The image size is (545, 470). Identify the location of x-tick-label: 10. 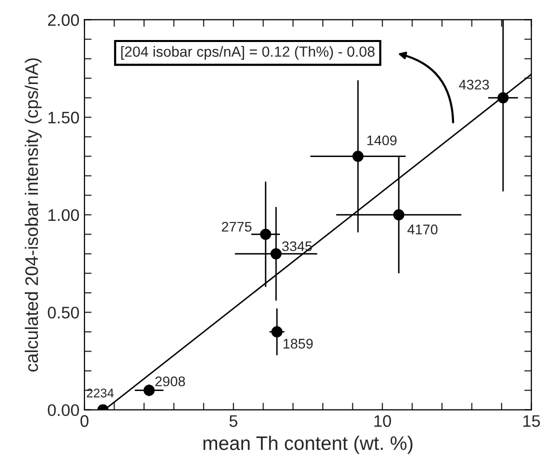
(383, 421).